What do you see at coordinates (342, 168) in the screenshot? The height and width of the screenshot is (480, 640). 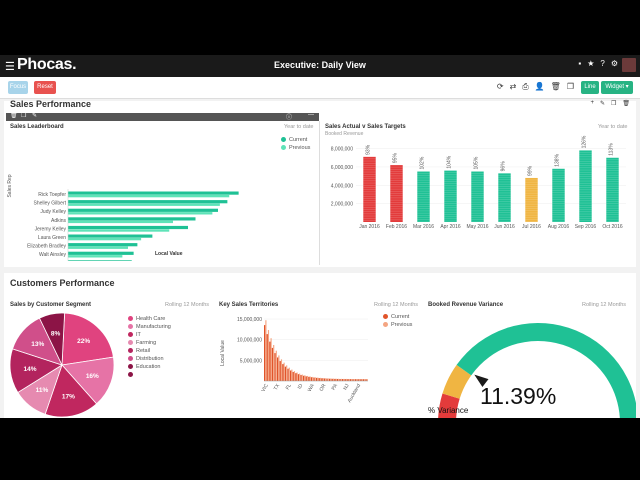 I see `targets-tick-label: 6,000,000` at bounding box center [342, 168].